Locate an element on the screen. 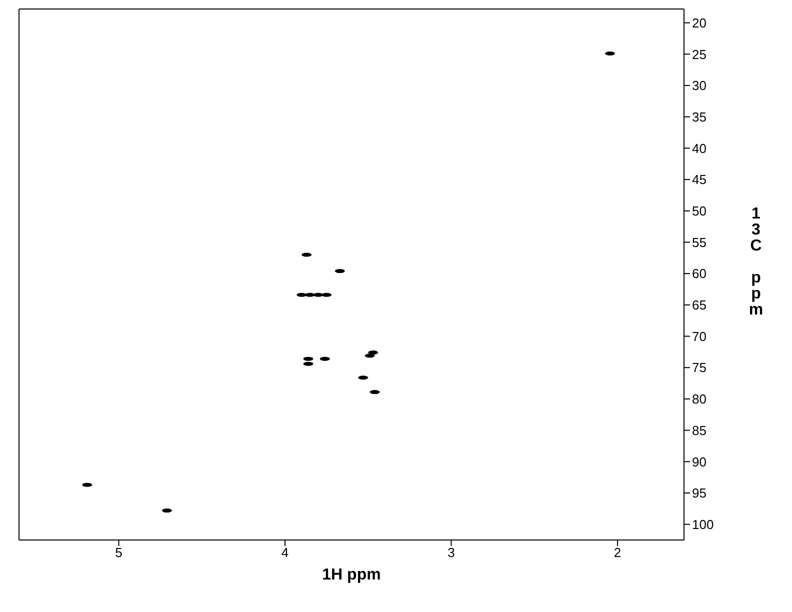 The image size is (792, 612). y-tick-label: 25 is located at coordinates (699, 54).